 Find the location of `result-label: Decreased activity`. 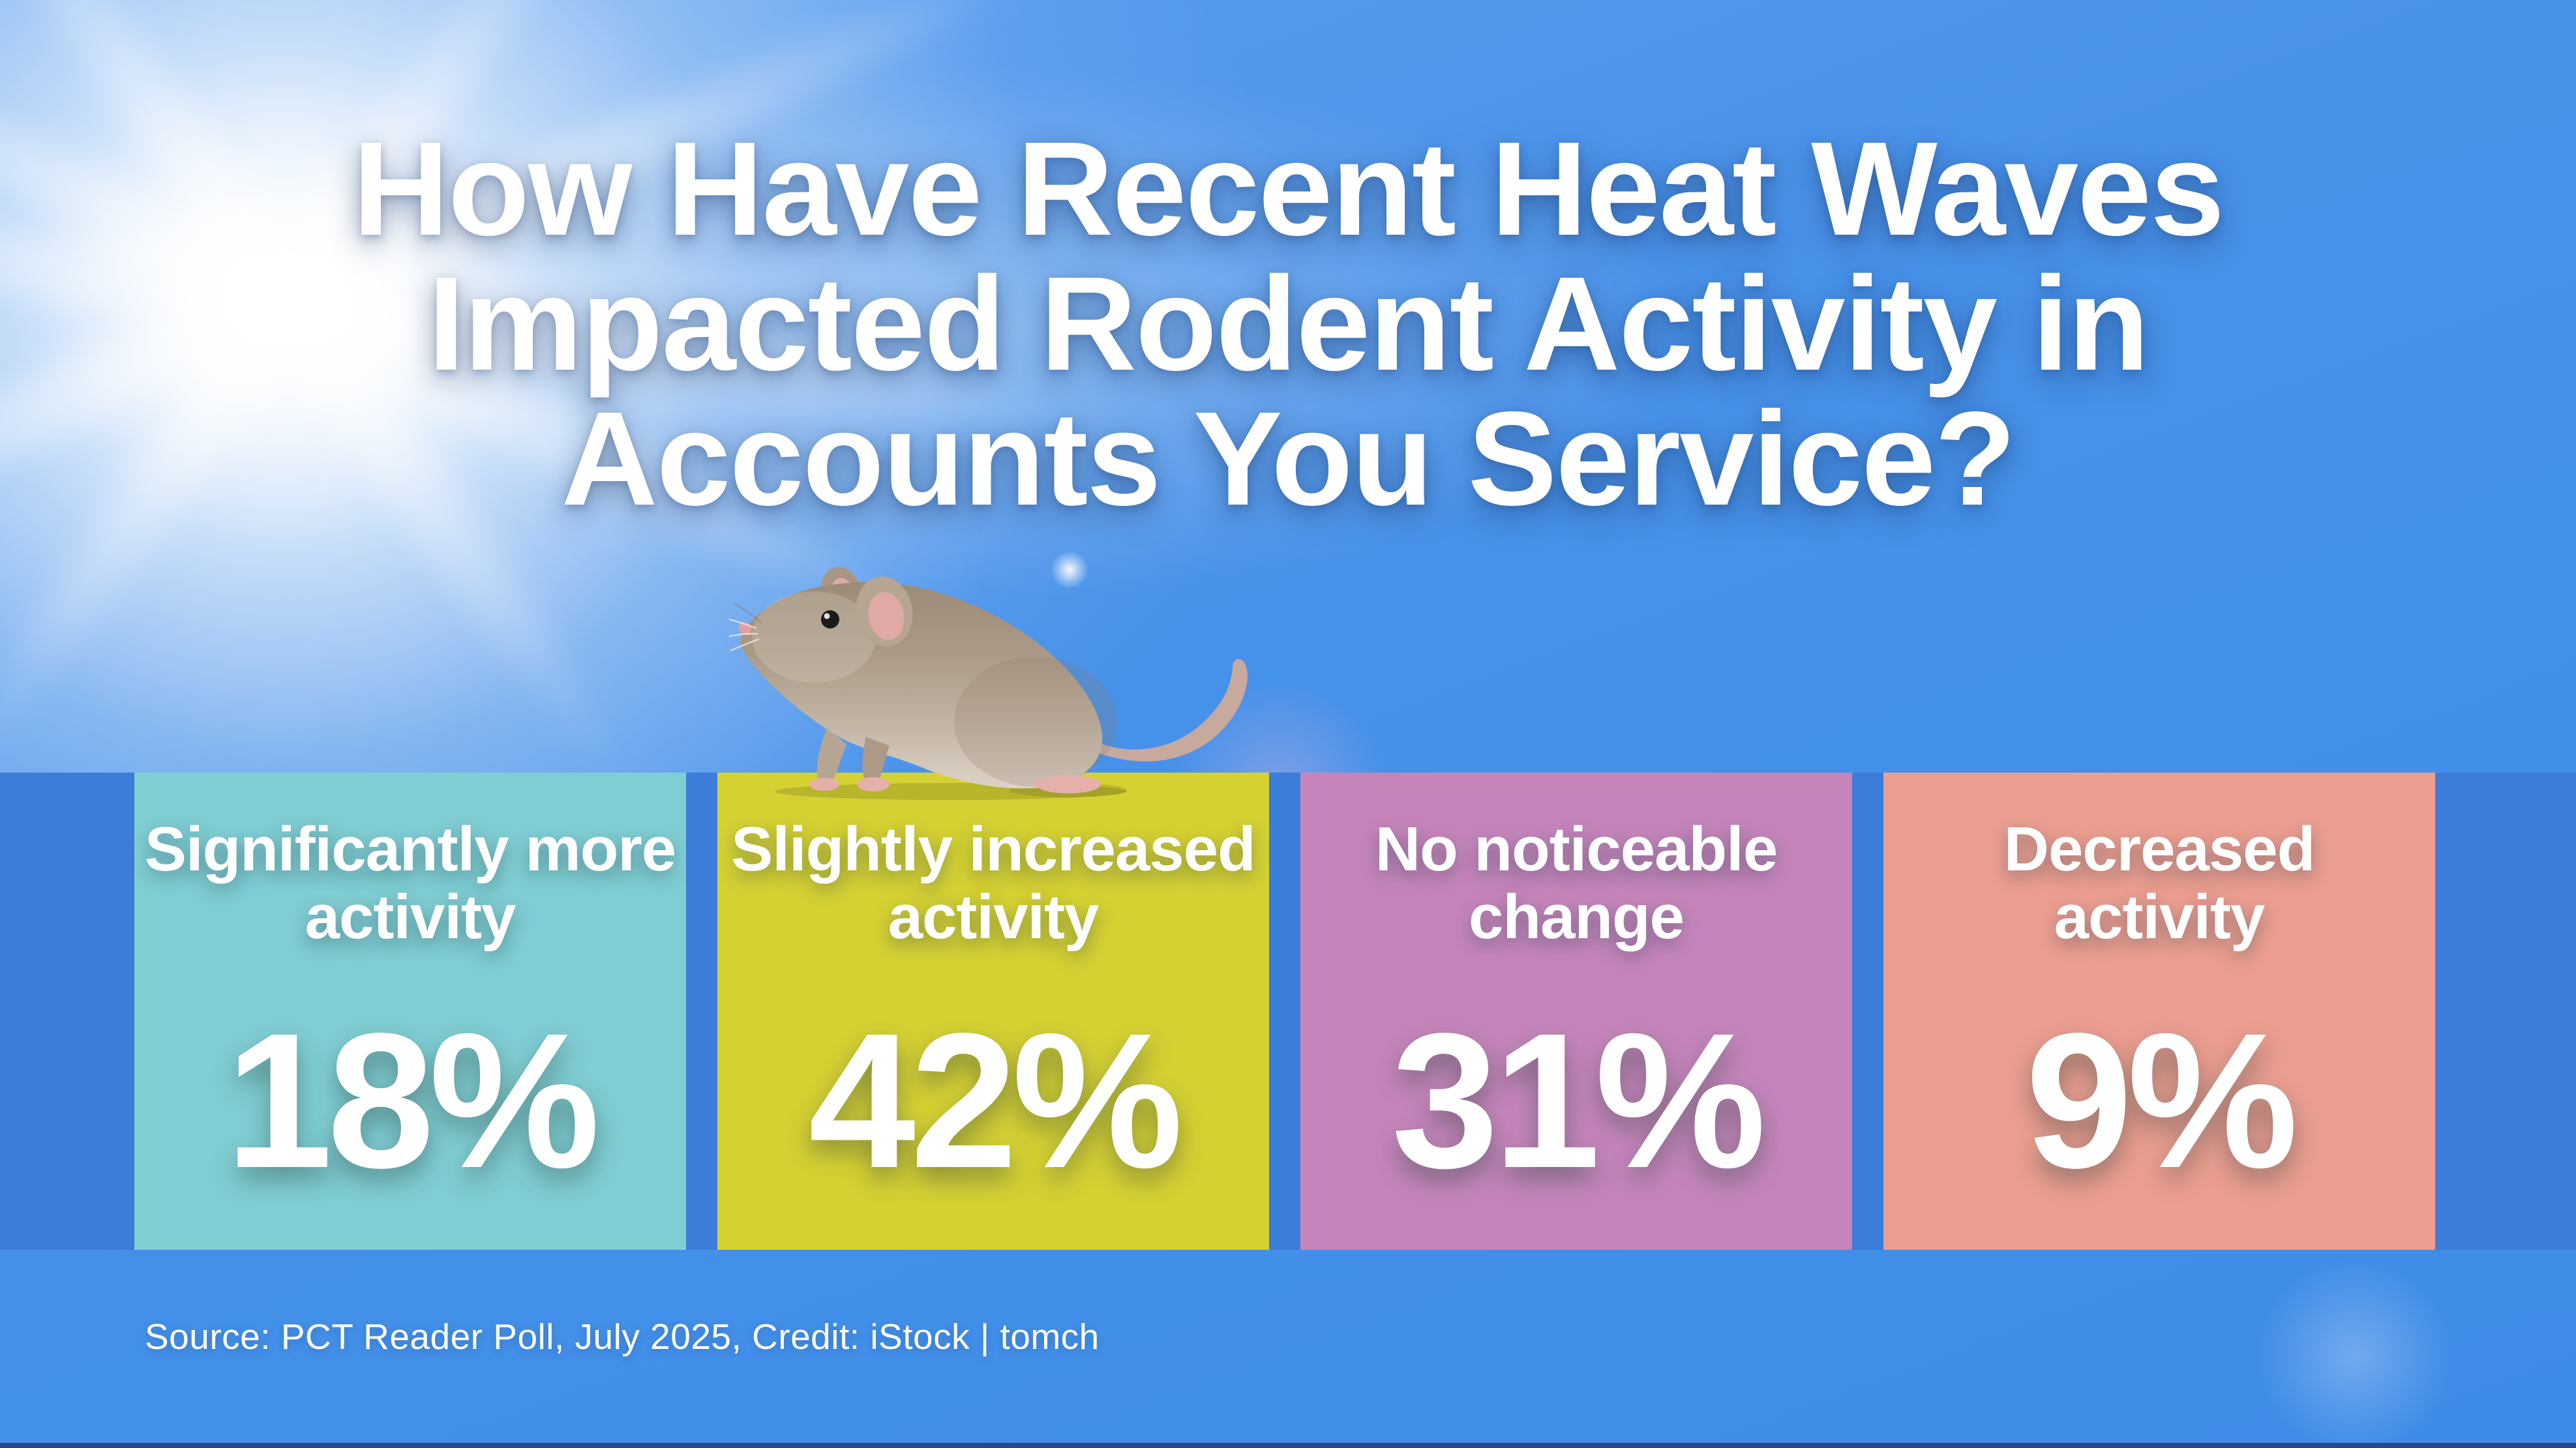

result-label: Decreased activity is located at coordinates (2159, 883).